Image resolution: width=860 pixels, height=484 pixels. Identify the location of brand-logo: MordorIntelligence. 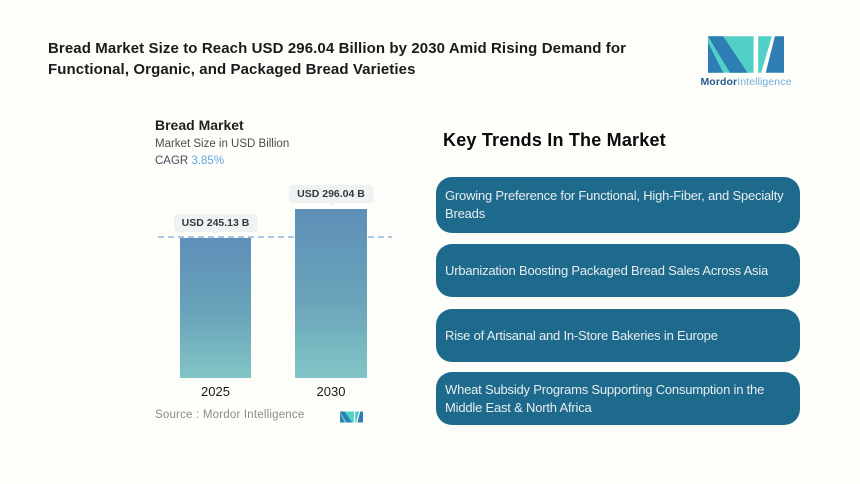
(746, 62).